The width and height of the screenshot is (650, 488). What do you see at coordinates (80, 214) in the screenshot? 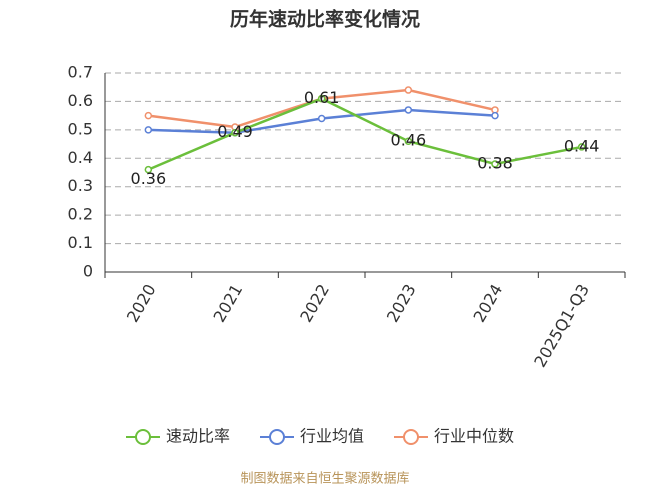
I see `y-tick-label: 0.2` at bounding box center [80, 214].